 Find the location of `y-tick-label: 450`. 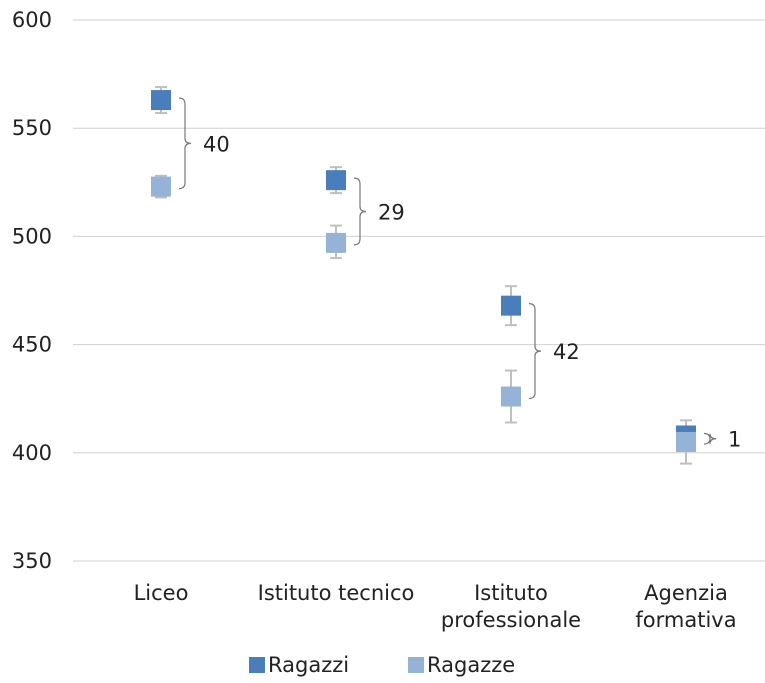

y-tick-label: 450 is located at coordinates (32, 345).